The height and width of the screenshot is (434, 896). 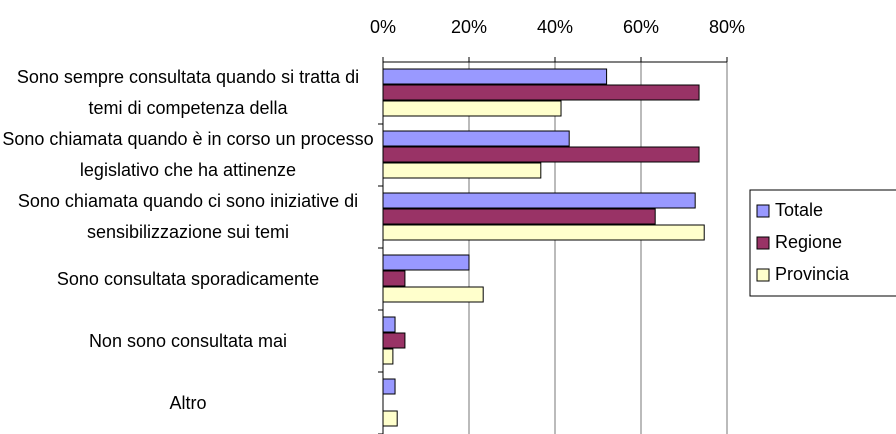 I want to click on y-tick-label: Sono consultata sporadicamente, so click(x=188, y=278).